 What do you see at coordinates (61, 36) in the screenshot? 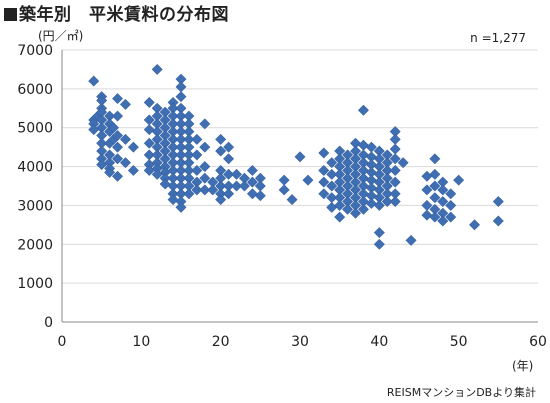
I see `y-unit-label: (円／㎡)` at bounding box center [61, 36].